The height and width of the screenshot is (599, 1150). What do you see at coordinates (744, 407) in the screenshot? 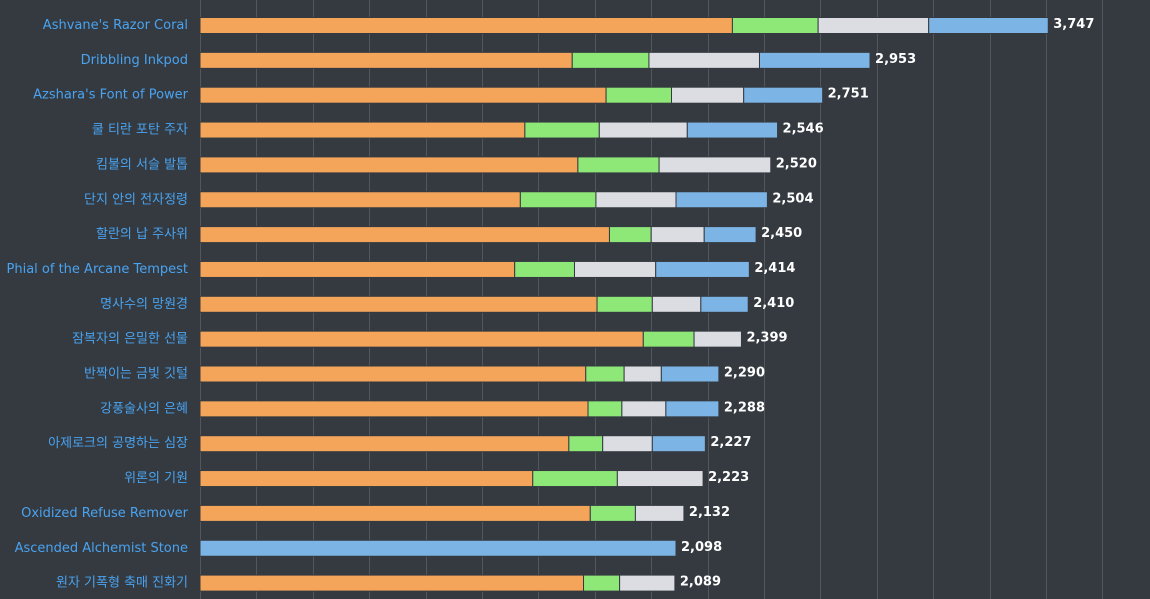
I see `total-label: 2,288` at bounding box center [744, 407].